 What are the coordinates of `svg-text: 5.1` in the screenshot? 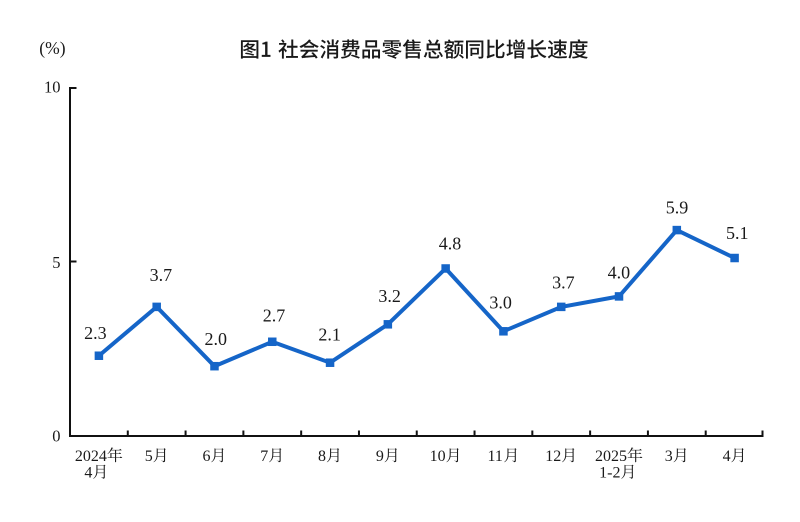 It's located at (737, 233).